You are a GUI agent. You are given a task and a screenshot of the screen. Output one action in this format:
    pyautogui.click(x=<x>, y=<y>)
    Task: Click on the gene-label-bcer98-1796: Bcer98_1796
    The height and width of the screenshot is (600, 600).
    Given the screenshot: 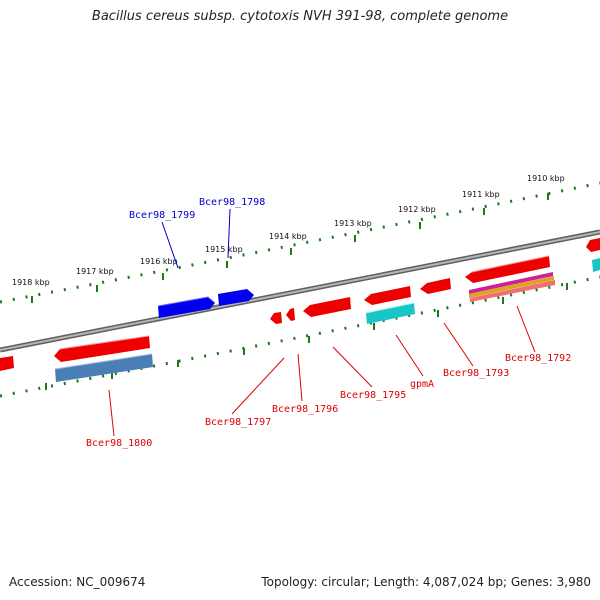 What is the action you would take?
    pyautogui.click(x=305, y=409)
    